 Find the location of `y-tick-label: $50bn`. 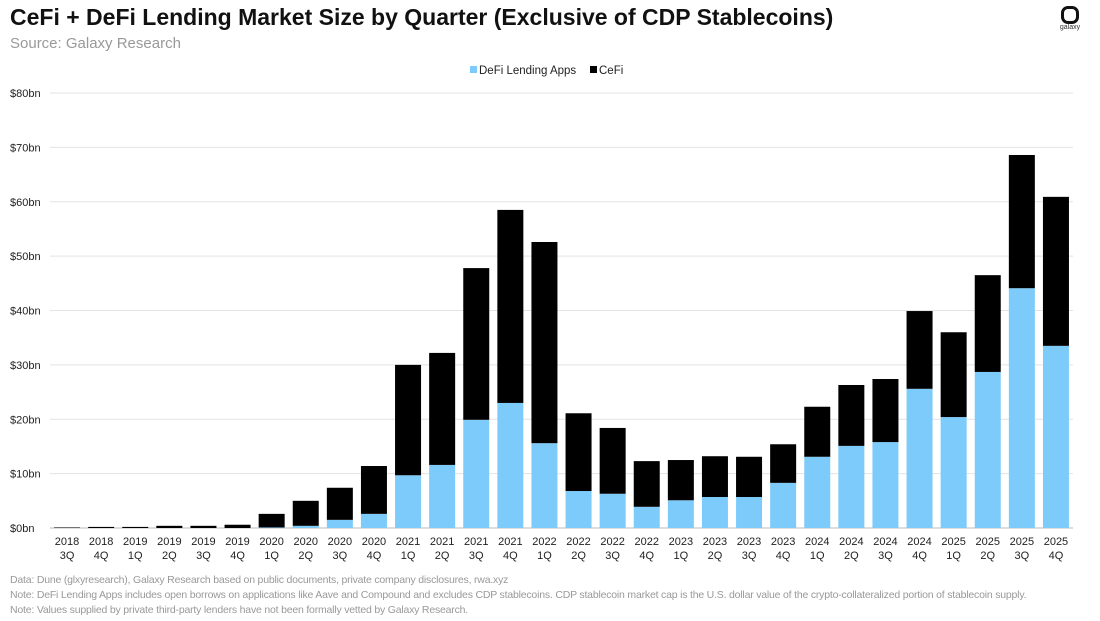

y-tick-label: $50bn is located at coordinates (25, 257).